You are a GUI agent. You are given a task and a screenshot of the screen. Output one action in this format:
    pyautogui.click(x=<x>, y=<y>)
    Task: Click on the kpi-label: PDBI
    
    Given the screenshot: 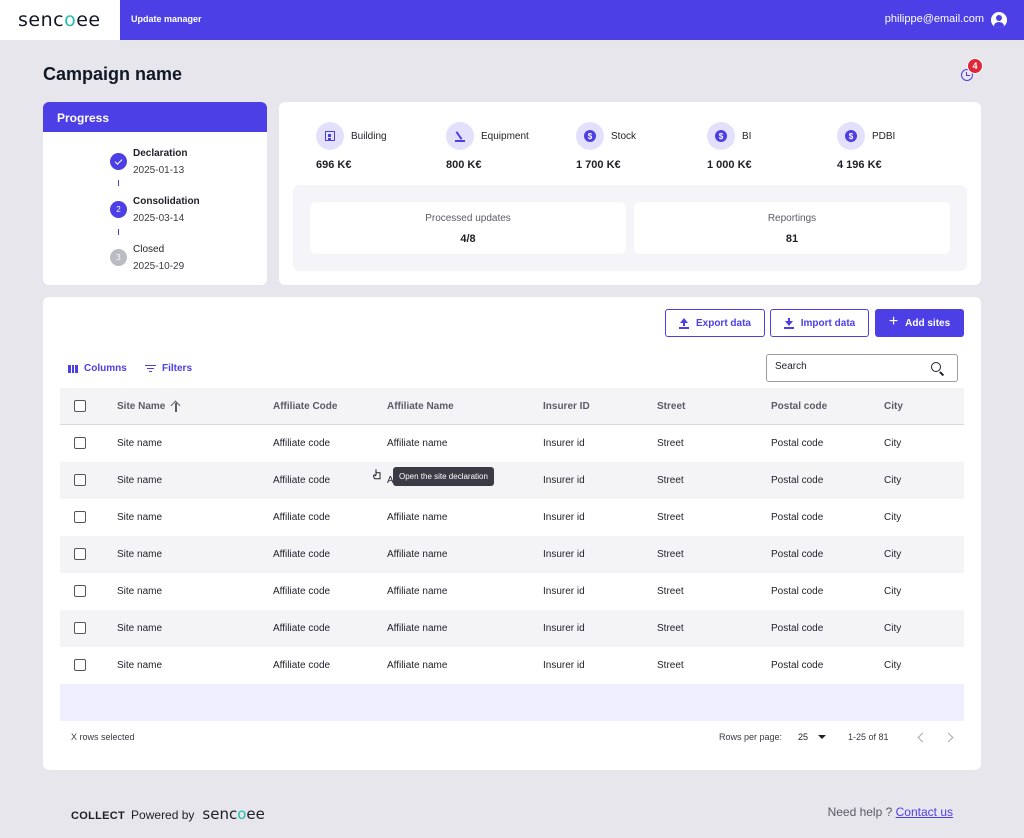 What is the action you would take?
    pyautogui.click(x=884, y=136)
    